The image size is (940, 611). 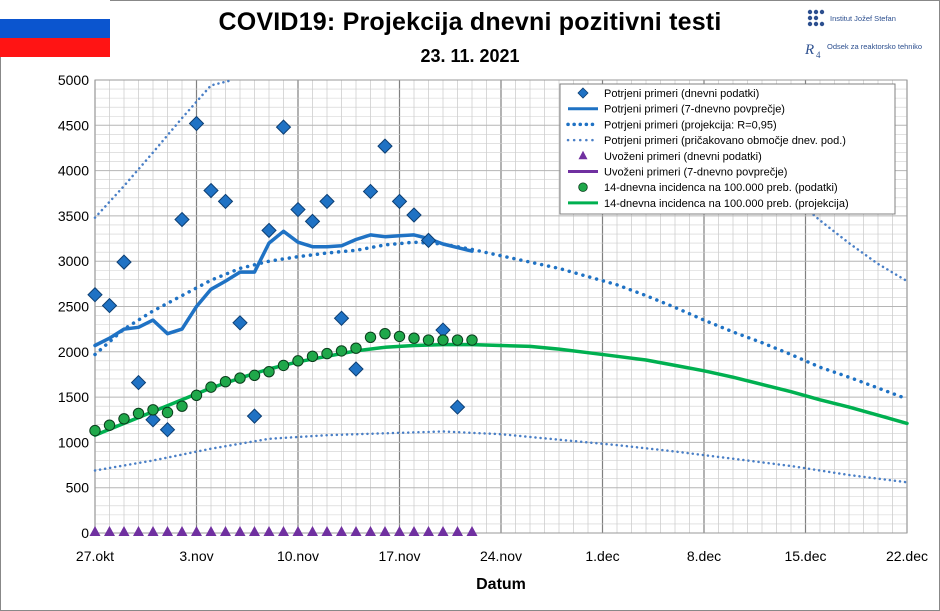 I want to click on flag-blue-stripe, so click(x=55, y=28).